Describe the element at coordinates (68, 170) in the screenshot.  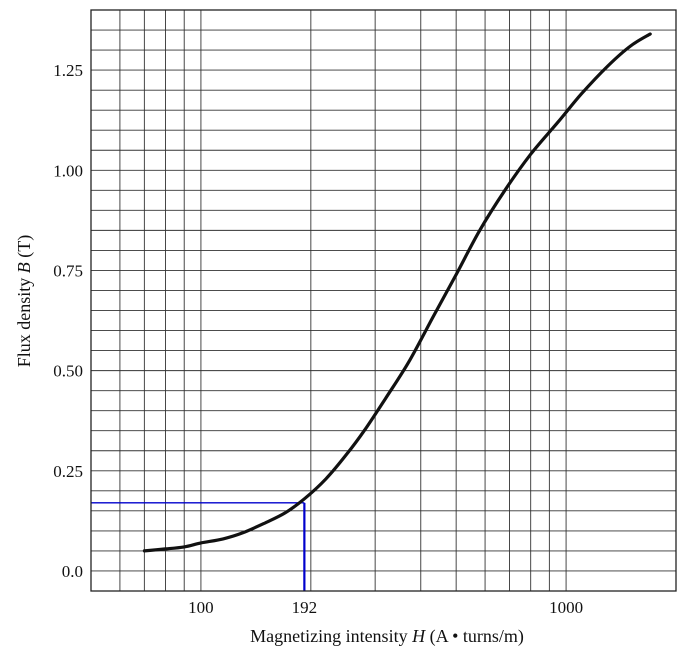
I see `y-tick-label: 1.00` at that location.